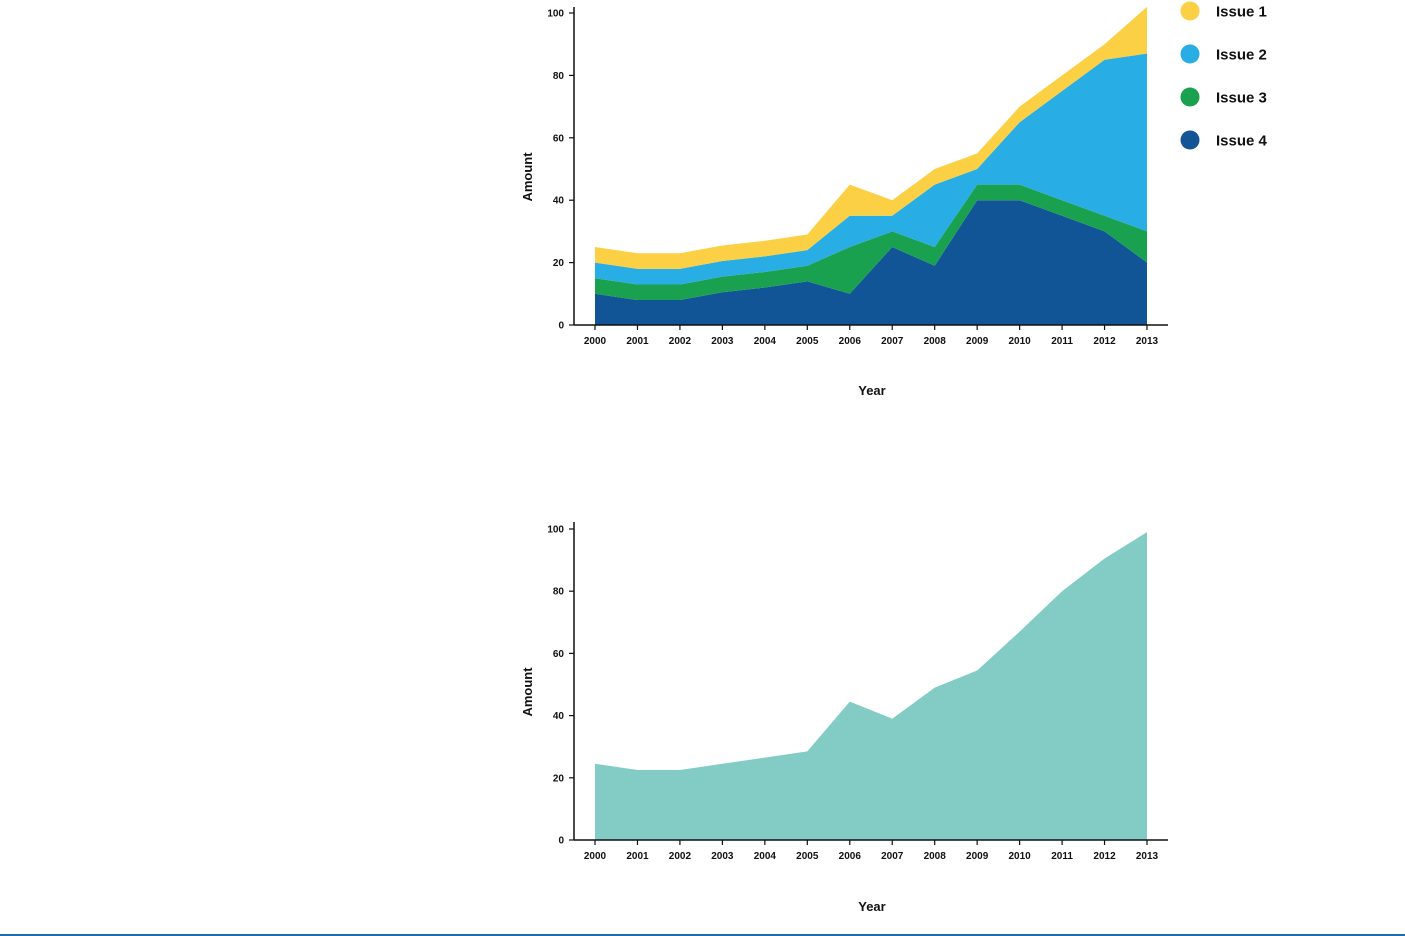 This screenshot has width=1405, height=936. Describe the element at coordinates (1242, 141) in the screenshot. I see `legend-label-issue-4: Issue 4` at that location.